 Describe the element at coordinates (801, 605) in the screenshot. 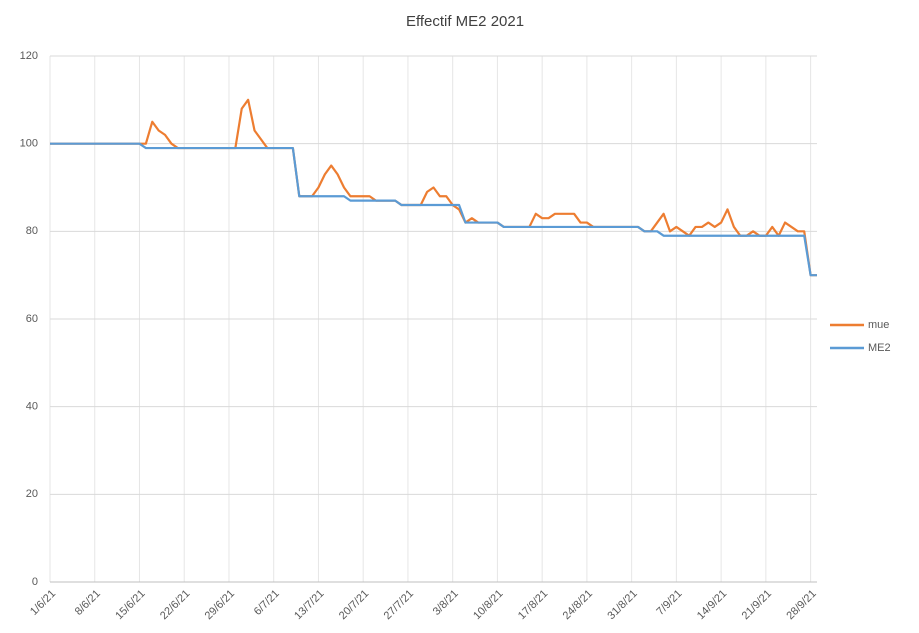

I see `x-tick-label: 28/9/21` at that location.